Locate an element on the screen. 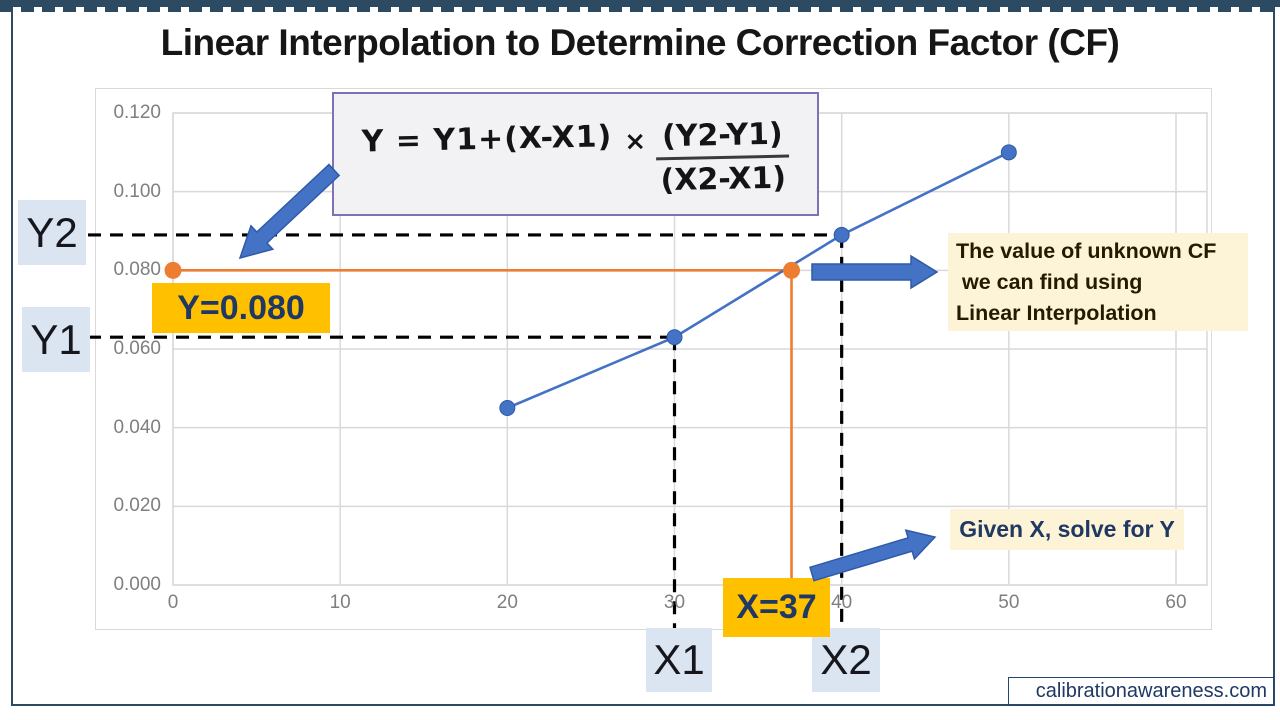 This screenshot has height=720, width=1280. x-tick-label: 50 is located at coordinates (1009, 602).